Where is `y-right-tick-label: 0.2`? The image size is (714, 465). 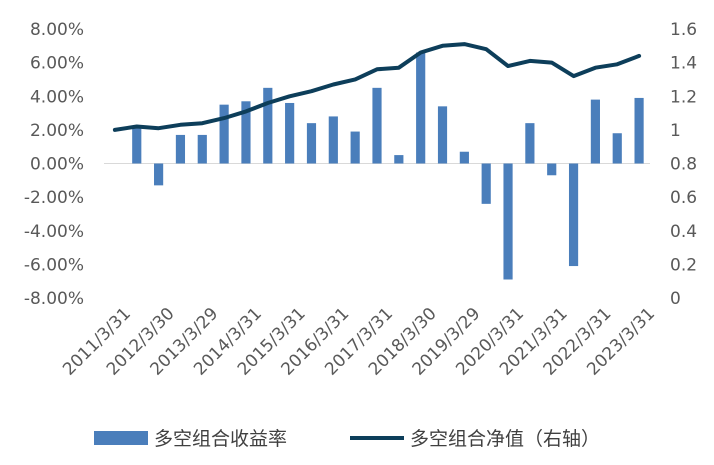
y-right-tick-label: 0.2 is located at coordinates (683, 265).